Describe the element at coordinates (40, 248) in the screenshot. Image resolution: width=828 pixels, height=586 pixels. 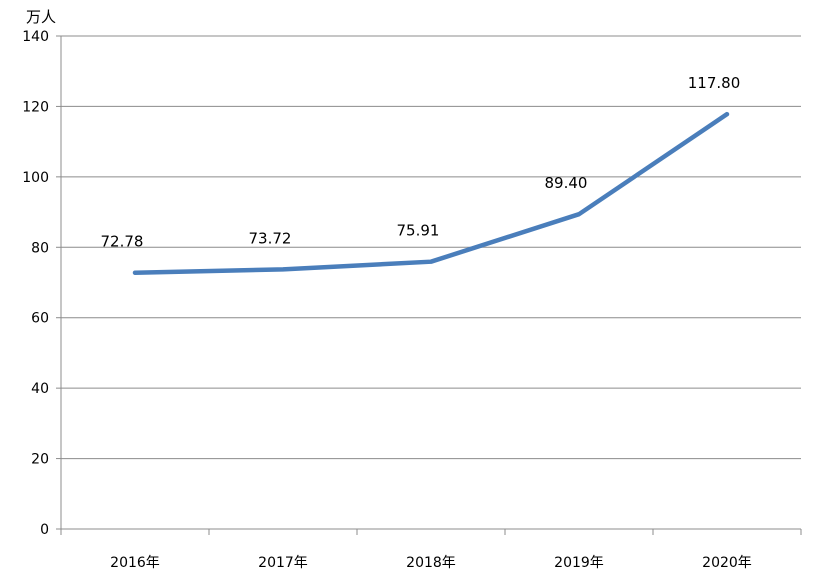
I see `y-tick-label: 80` at that location.